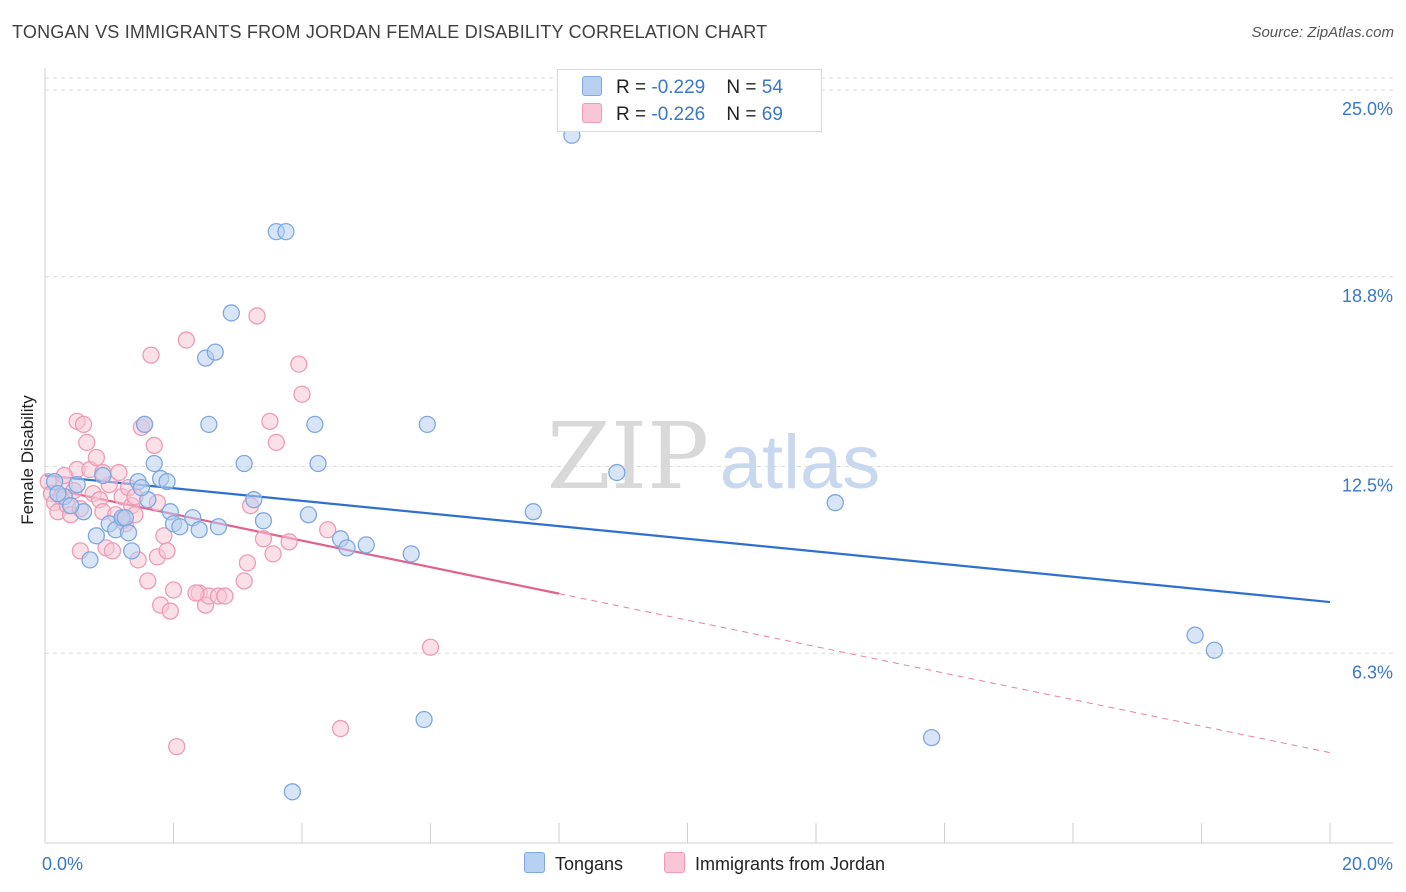  Describe the element at coordinates (592, 113) in the screenshot. I see `legend-swatch-jordan` at that location.